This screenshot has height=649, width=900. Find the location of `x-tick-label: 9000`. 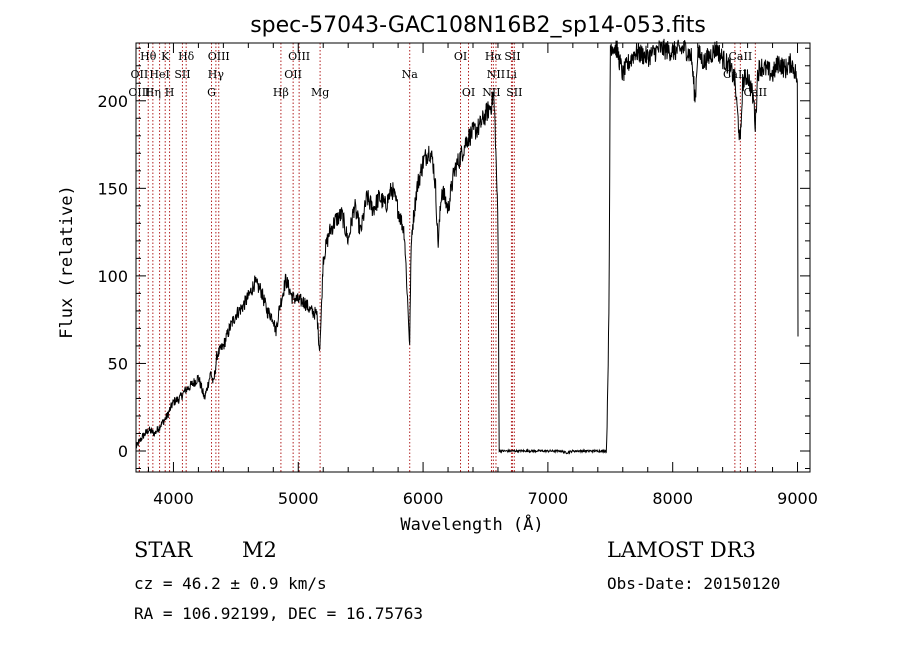

x-tick-label: 9000 is located at coordinates (797, 498).